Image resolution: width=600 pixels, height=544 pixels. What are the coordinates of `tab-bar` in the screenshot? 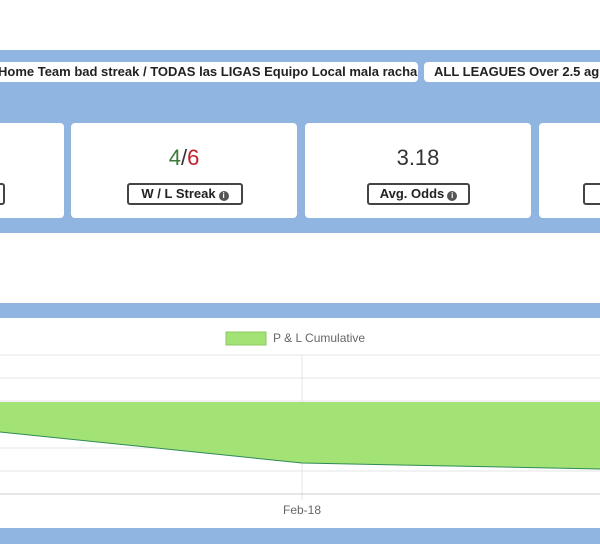 It's located at (300, 84).